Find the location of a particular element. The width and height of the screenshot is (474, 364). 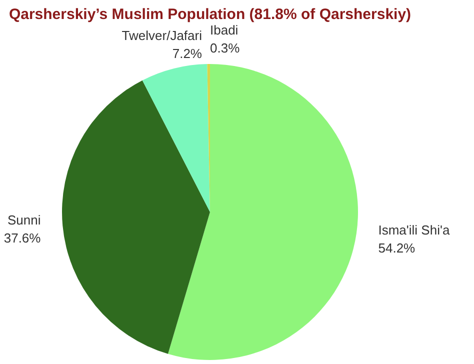

slice-label: Isma'ili Shi'a is located at coordinates (414, 230).